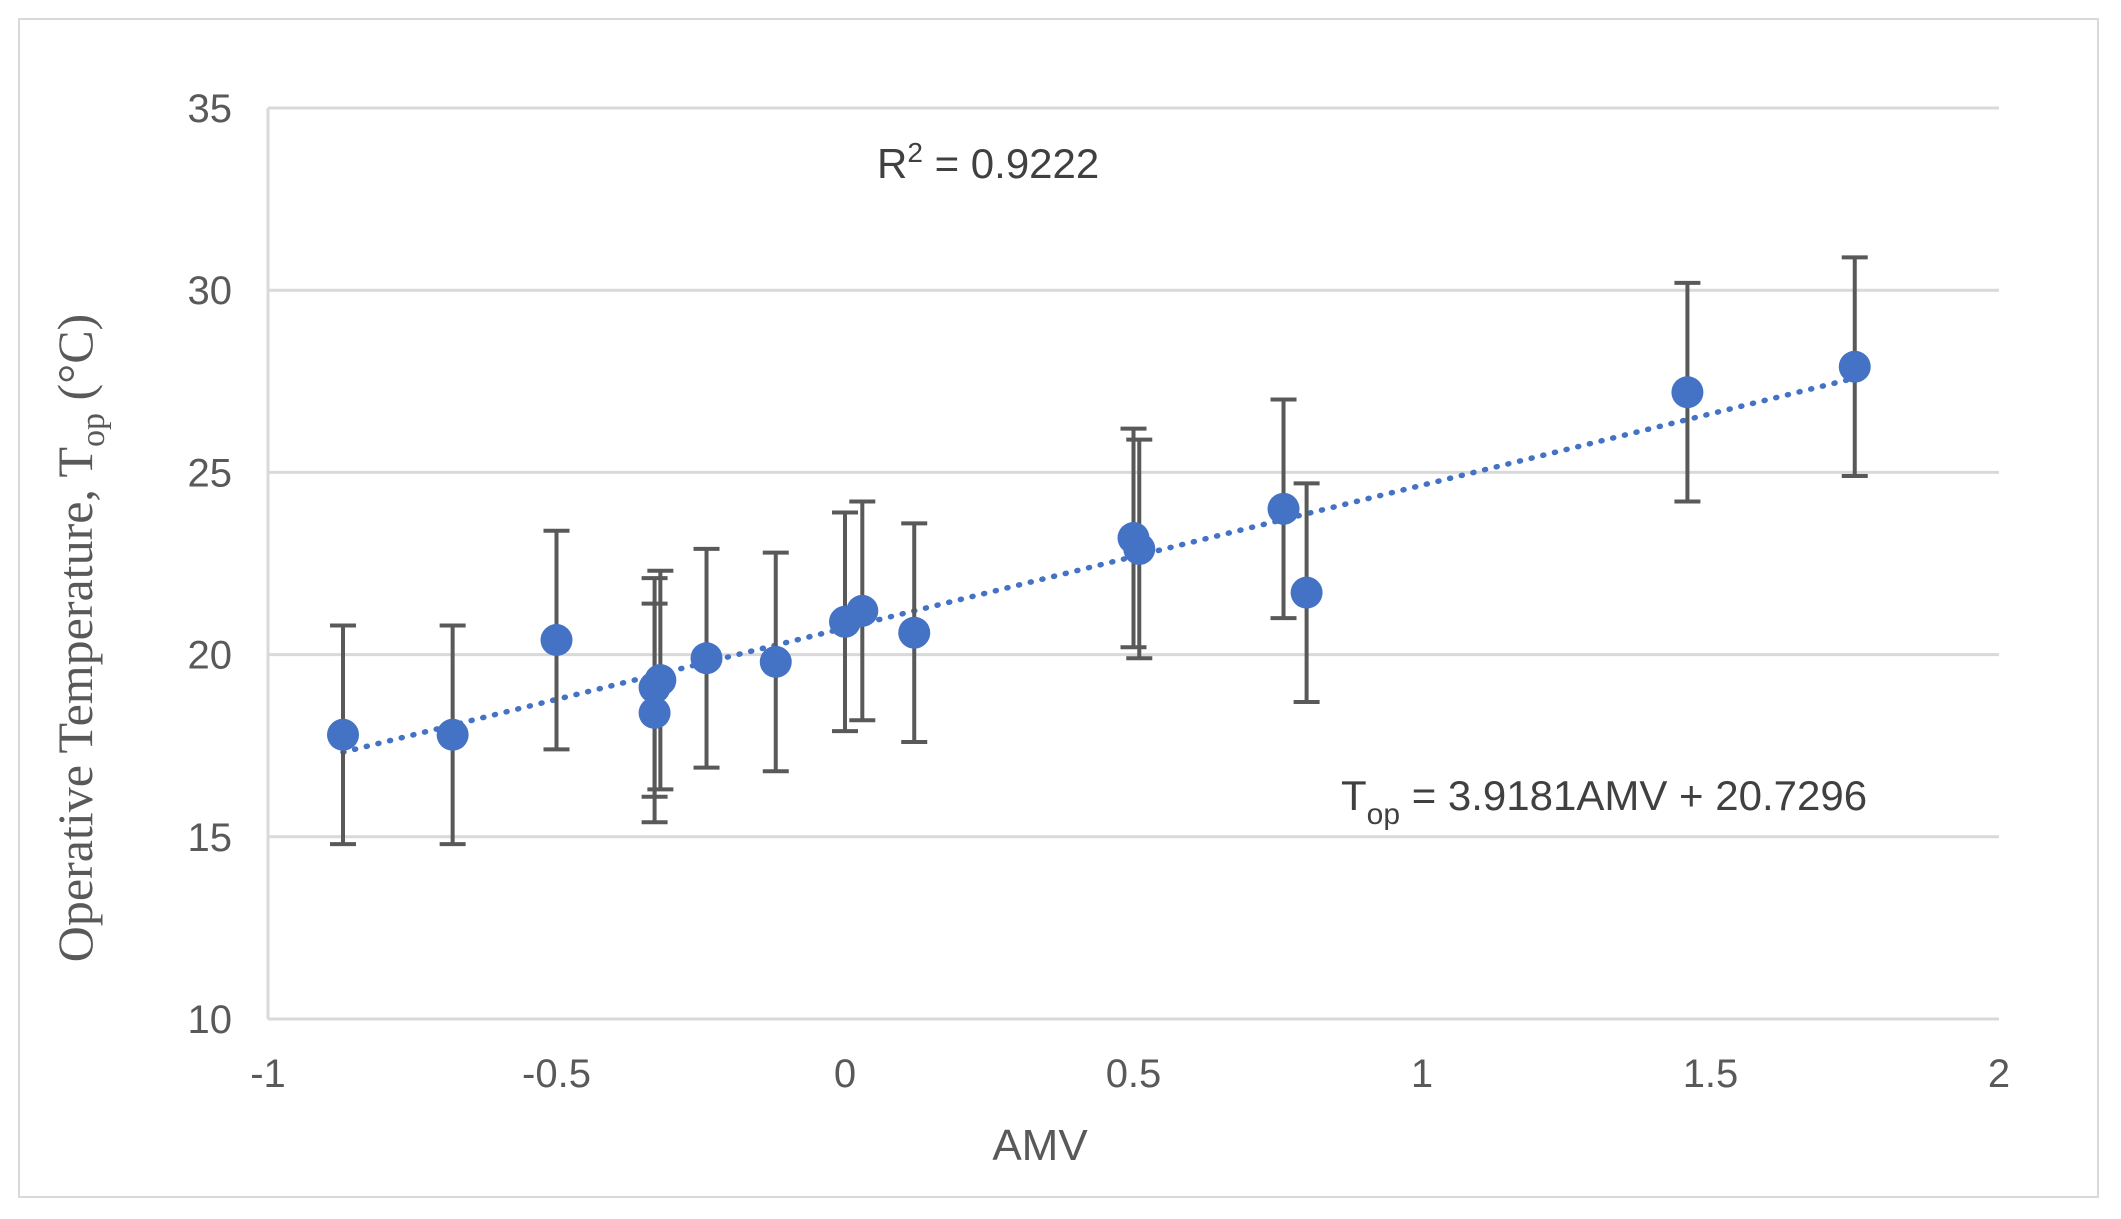  Describe the element at coordinates (268, 1074) in the screenshot. I see `x-tick-label: -1` at that location.